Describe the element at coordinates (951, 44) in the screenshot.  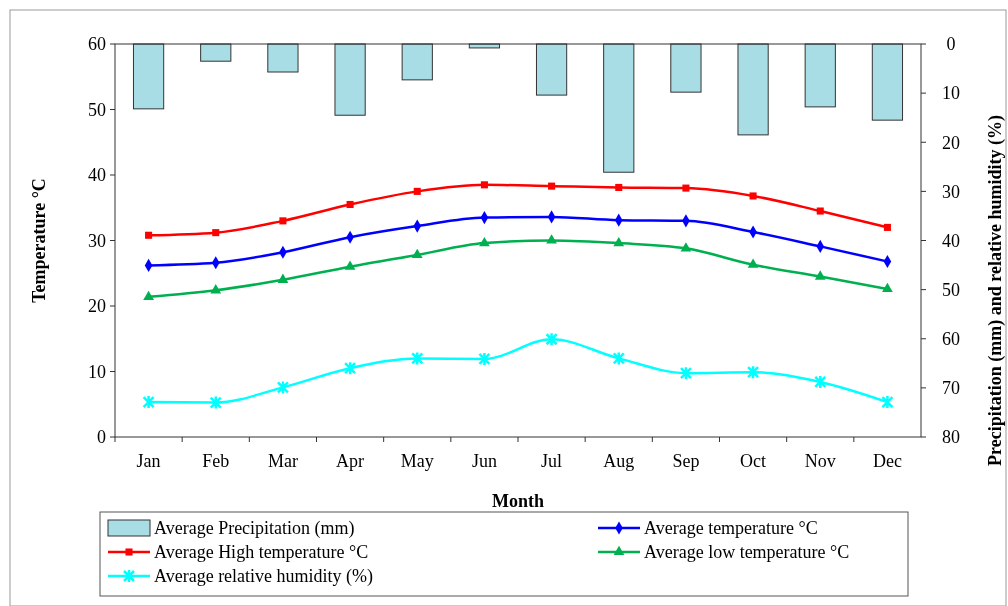
I see `y2-tick-label: 0` at that location.